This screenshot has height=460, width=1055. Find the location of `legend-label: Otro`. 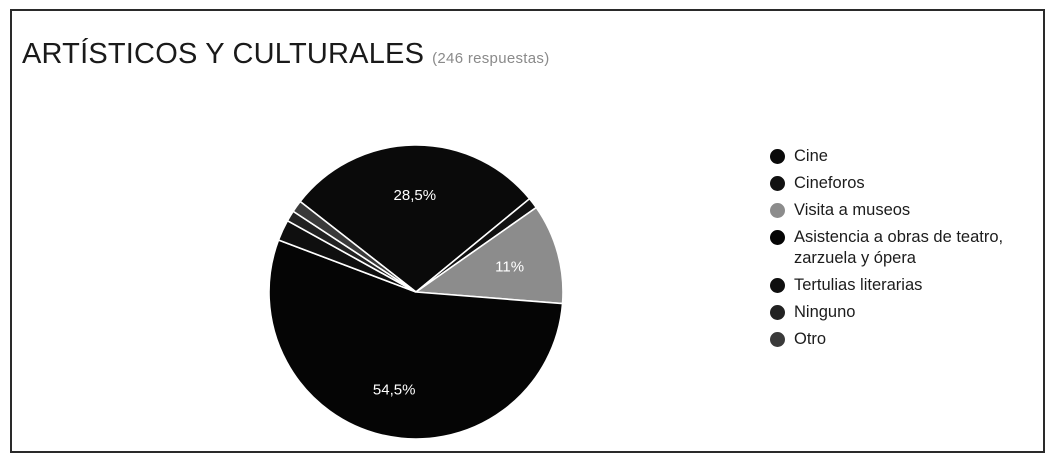

legend-label: Otro is located at coordinates (810, 339).